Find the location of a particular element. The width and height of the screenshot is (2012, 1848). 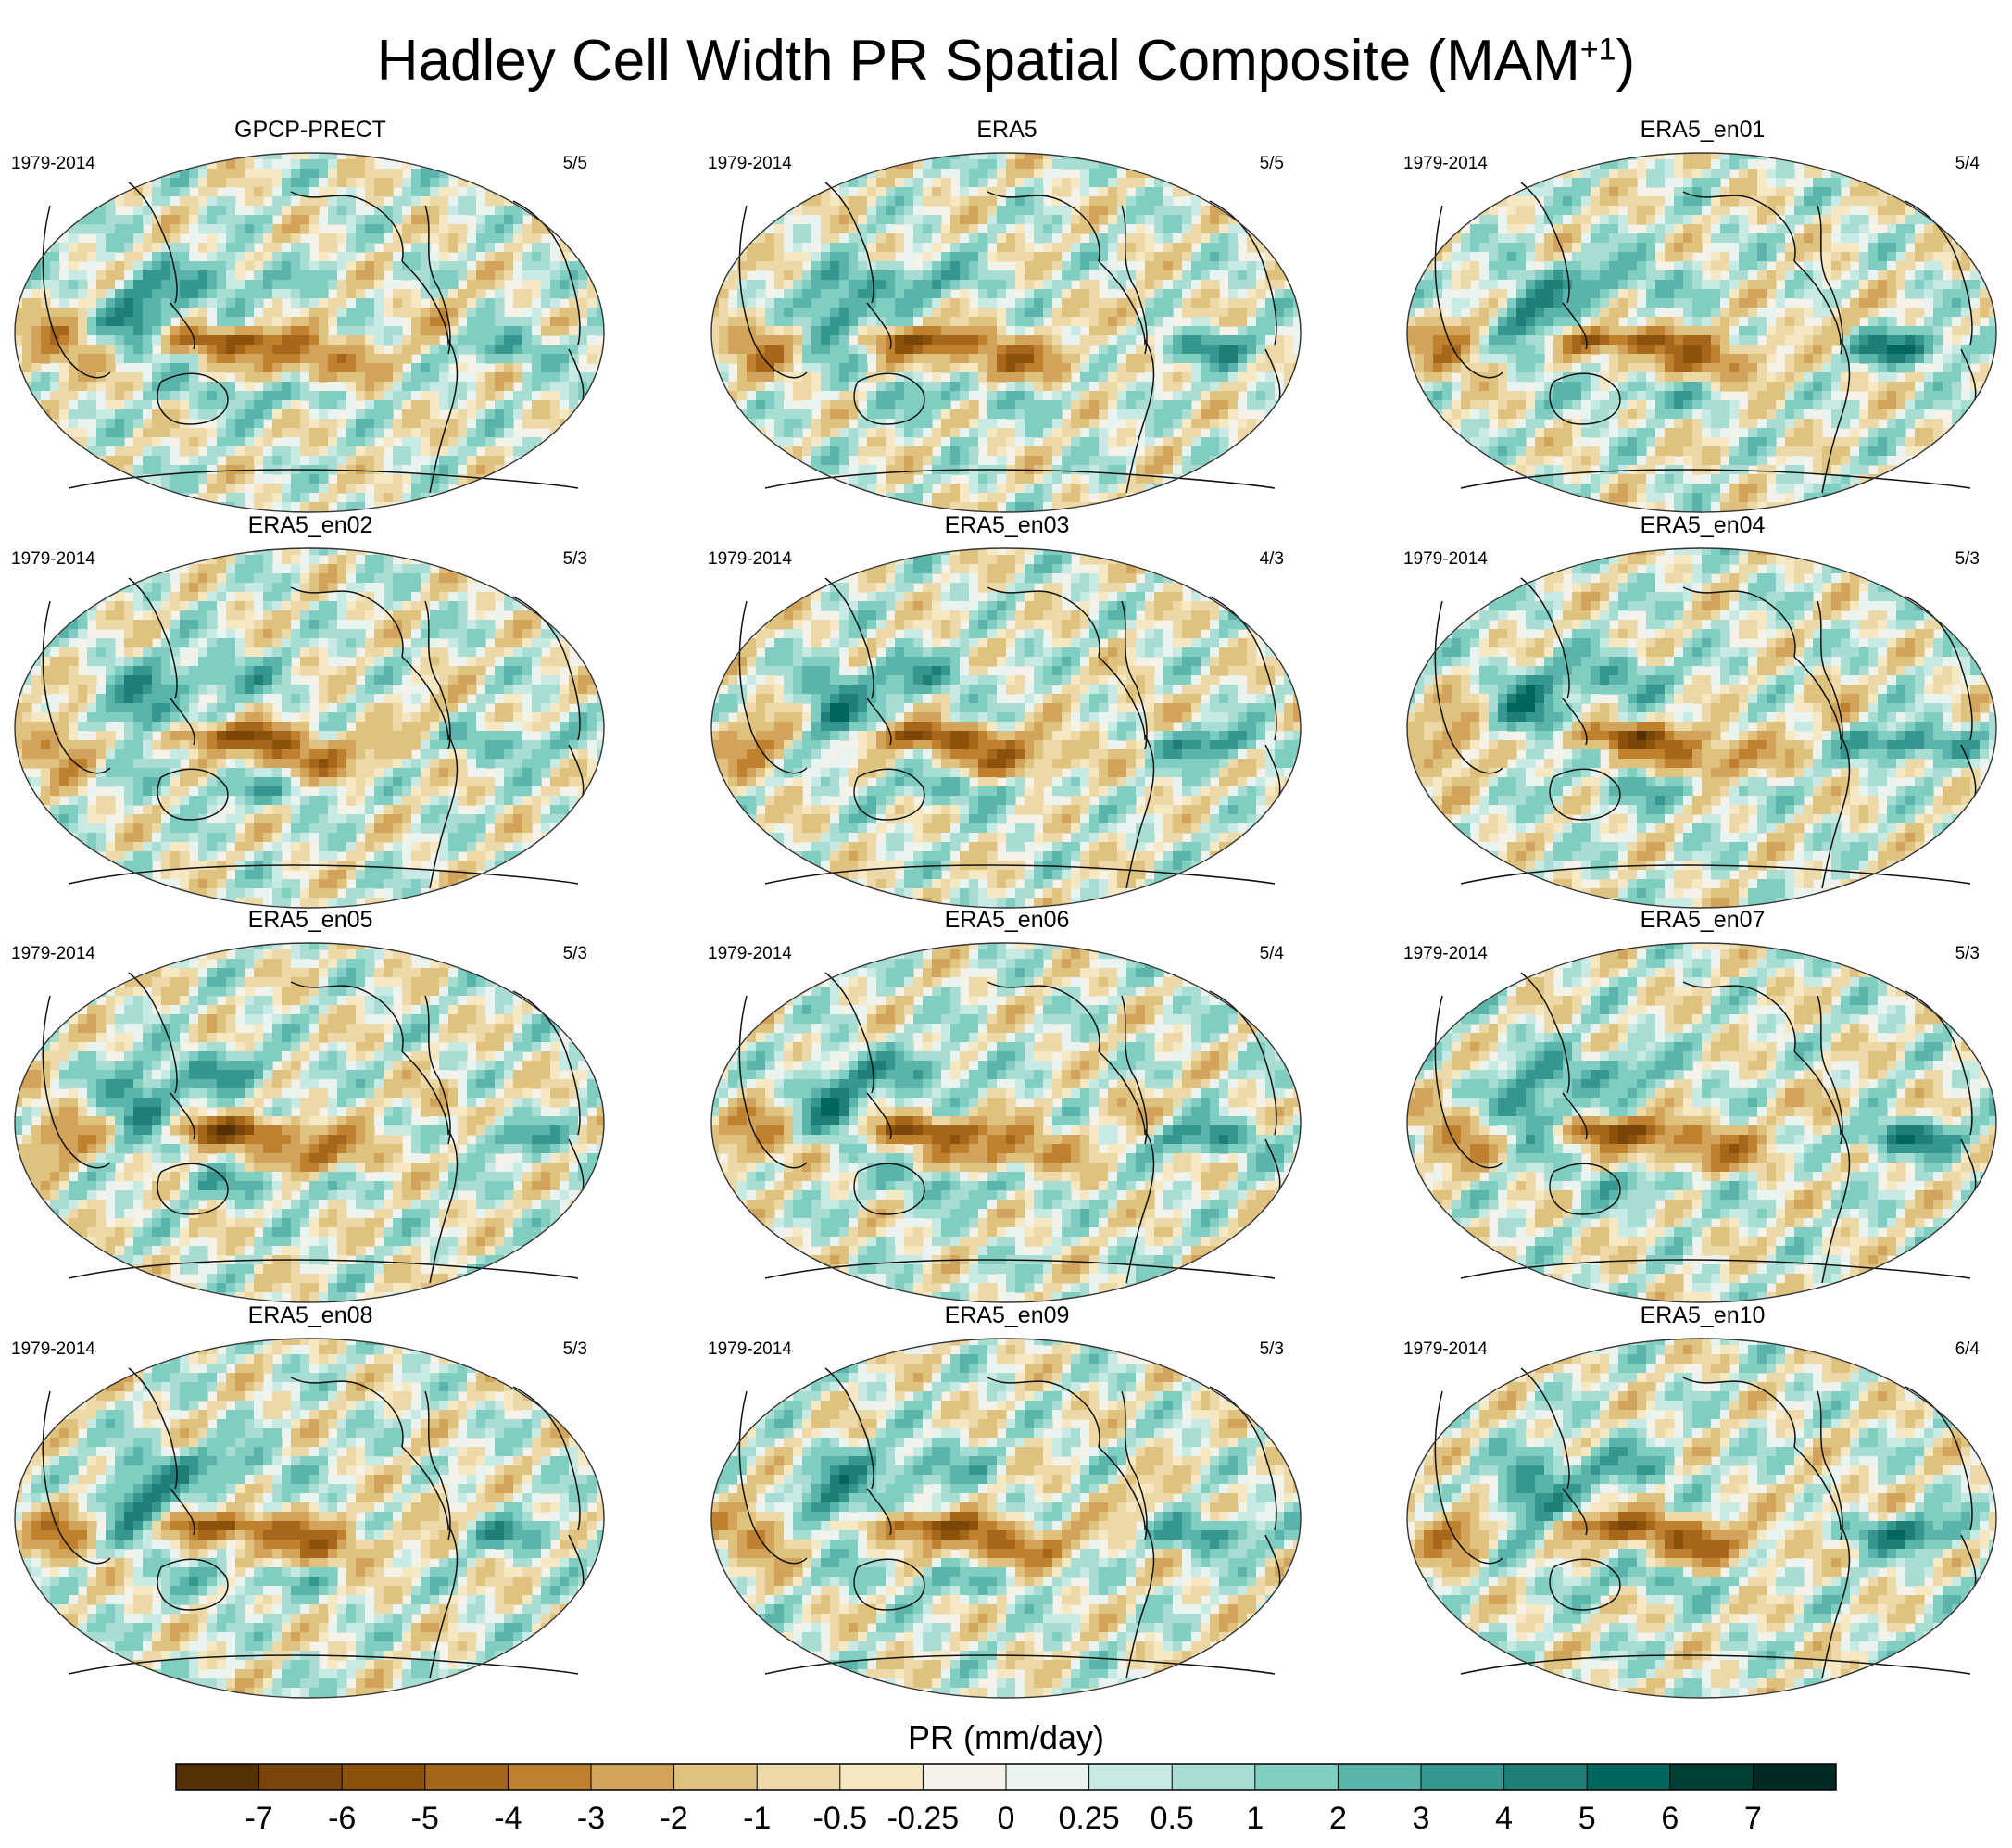

map-panel: ERA5_en07 1979-2014 5/3 is located at coordinates (1702, 1106).